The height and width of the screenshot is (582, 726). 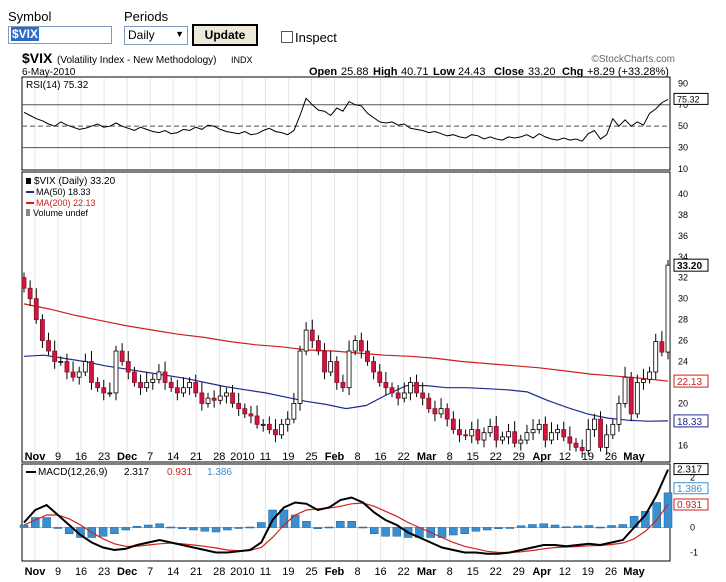 What do you see at coordinates (225, 35) in the screenshot?
I see `update-button: Update` at bounding box center [225, 35].